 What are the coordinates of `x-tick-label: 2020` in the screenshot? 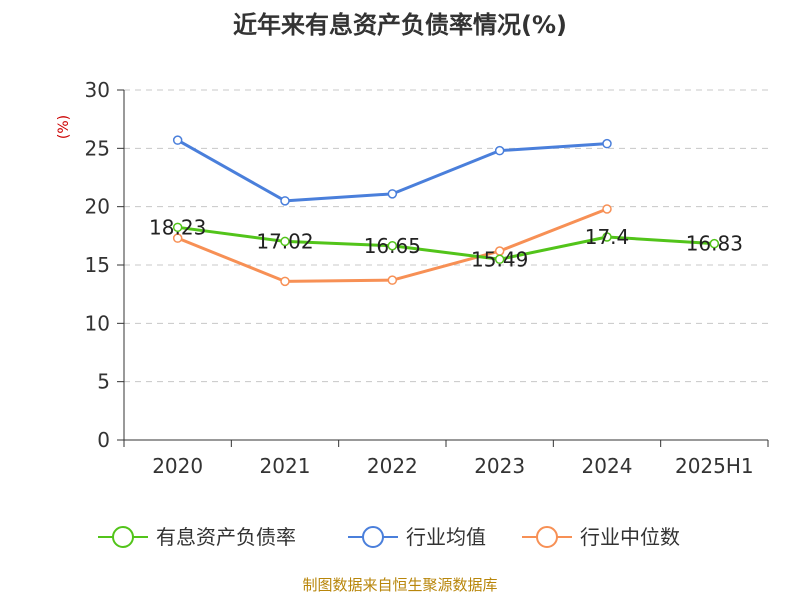 It's located at (177, 466).